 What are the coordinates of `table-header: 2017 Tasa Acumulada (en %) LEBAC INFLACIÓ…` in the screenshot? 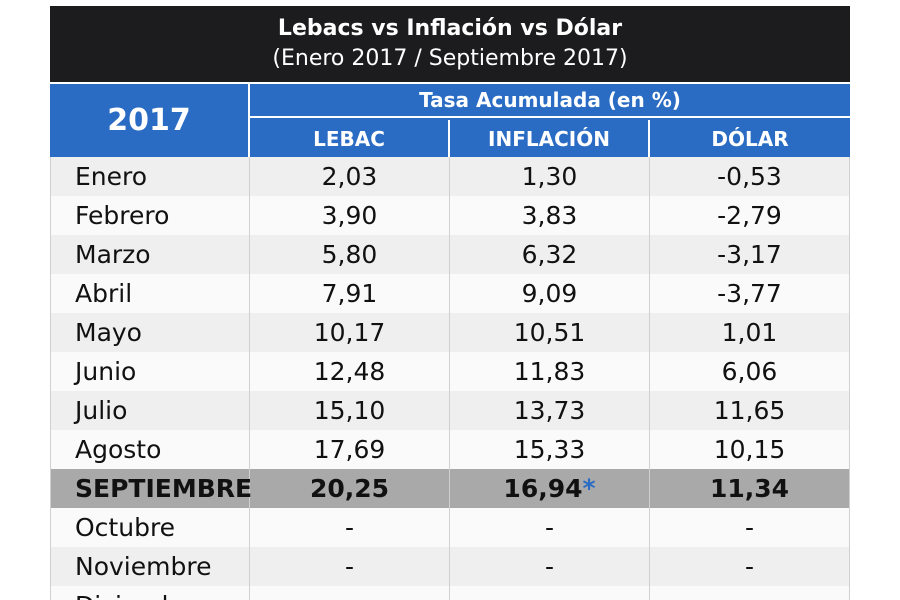 It's located at (450, 119).